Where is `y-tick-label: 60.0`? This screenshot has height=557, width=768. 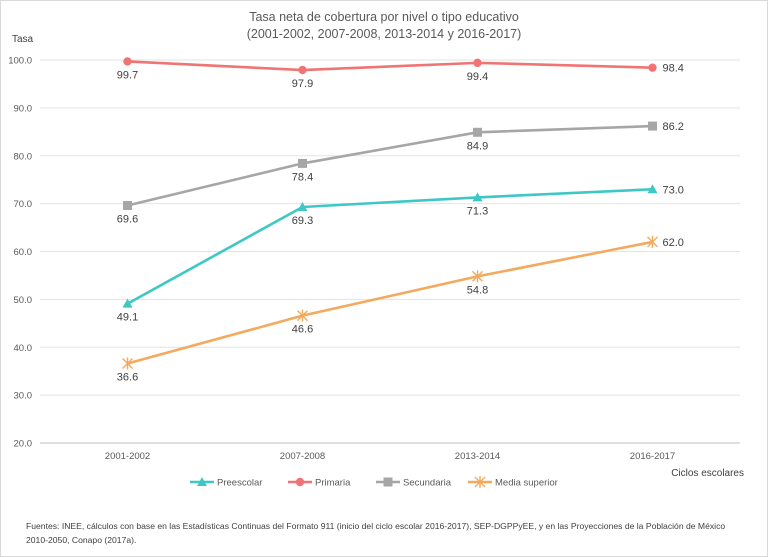 y-tick-label: 60.0 is located at coordinates (23, 252).